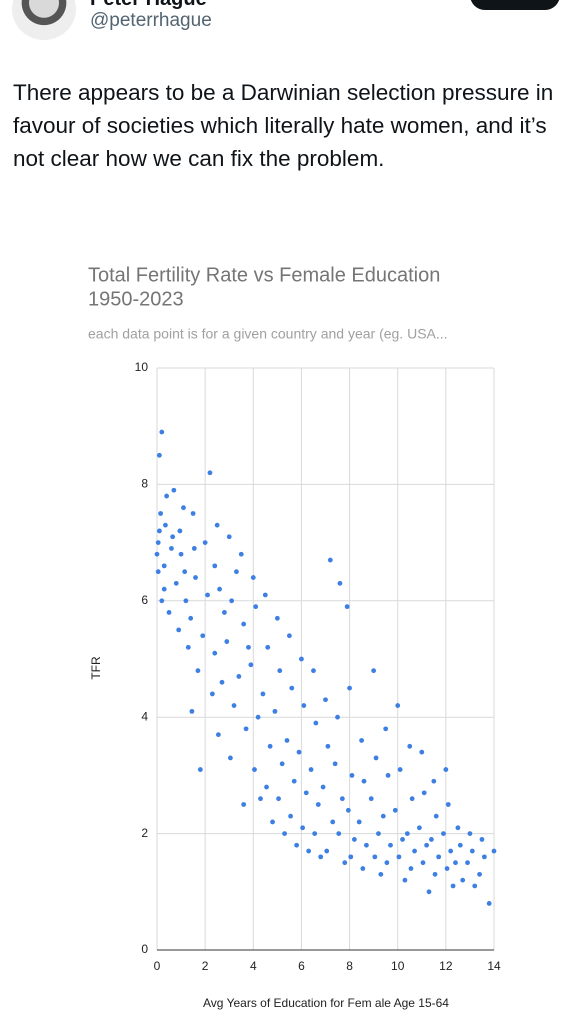 Image resolution: width=582 pixels, height=1024 pixels. I want to click on chart-title: 1950-2023, so click(136, 299).